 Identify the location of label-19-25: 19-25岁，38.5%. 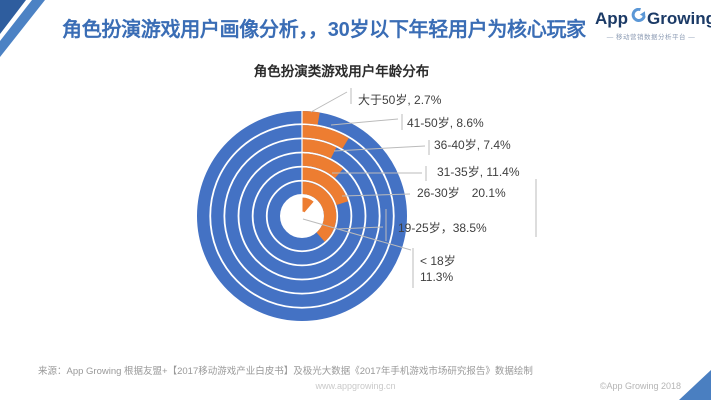
(442, 227).